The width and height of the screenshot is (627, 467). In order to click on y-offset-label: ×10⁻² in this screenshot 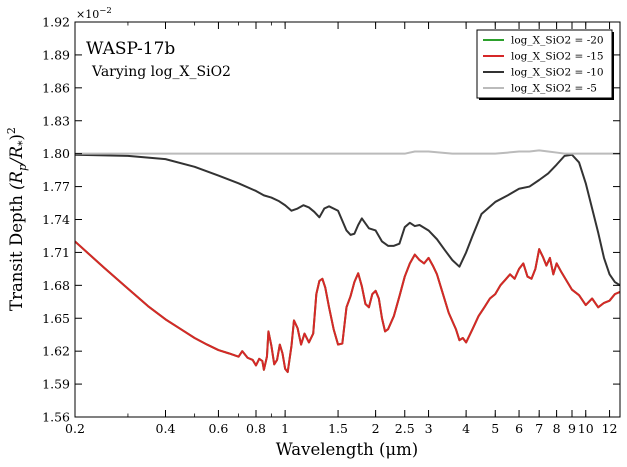, I will do `click(94, 13)`.